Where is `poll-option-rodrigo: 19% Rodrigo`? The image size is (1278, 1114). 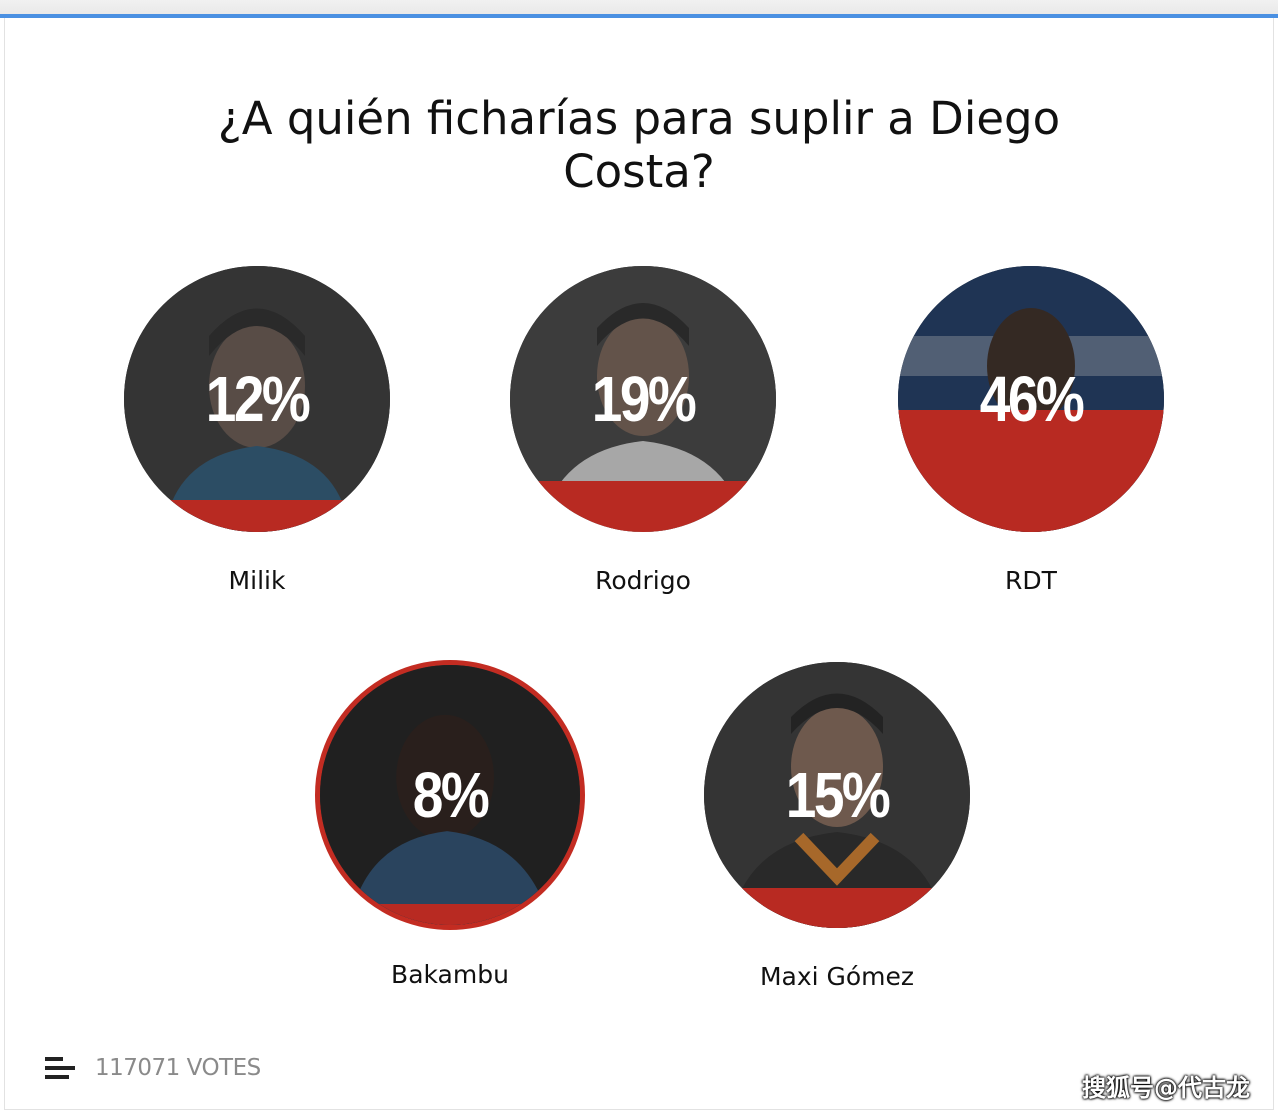
poll-option-rodrigo: 19% Rodrigo is located at coordinates (643, 446).